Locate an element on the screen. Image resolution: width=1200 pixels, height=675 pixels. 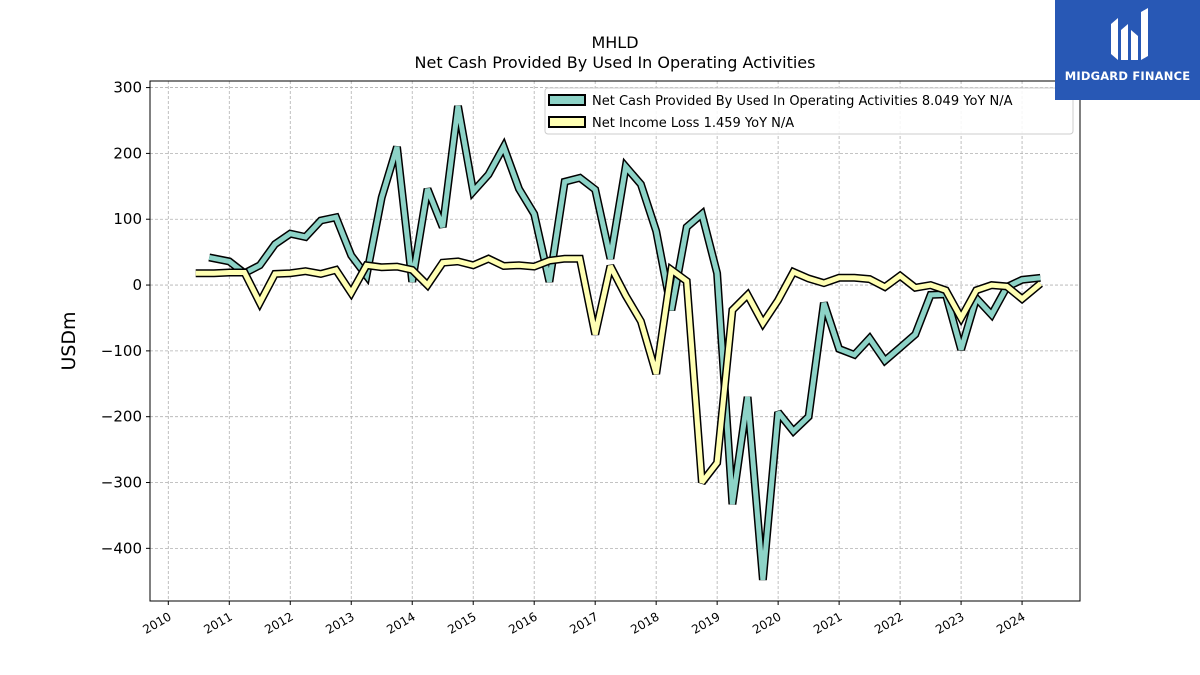
logo-text: MIDGARD FINANCE is located at coordinates (1127, 76).